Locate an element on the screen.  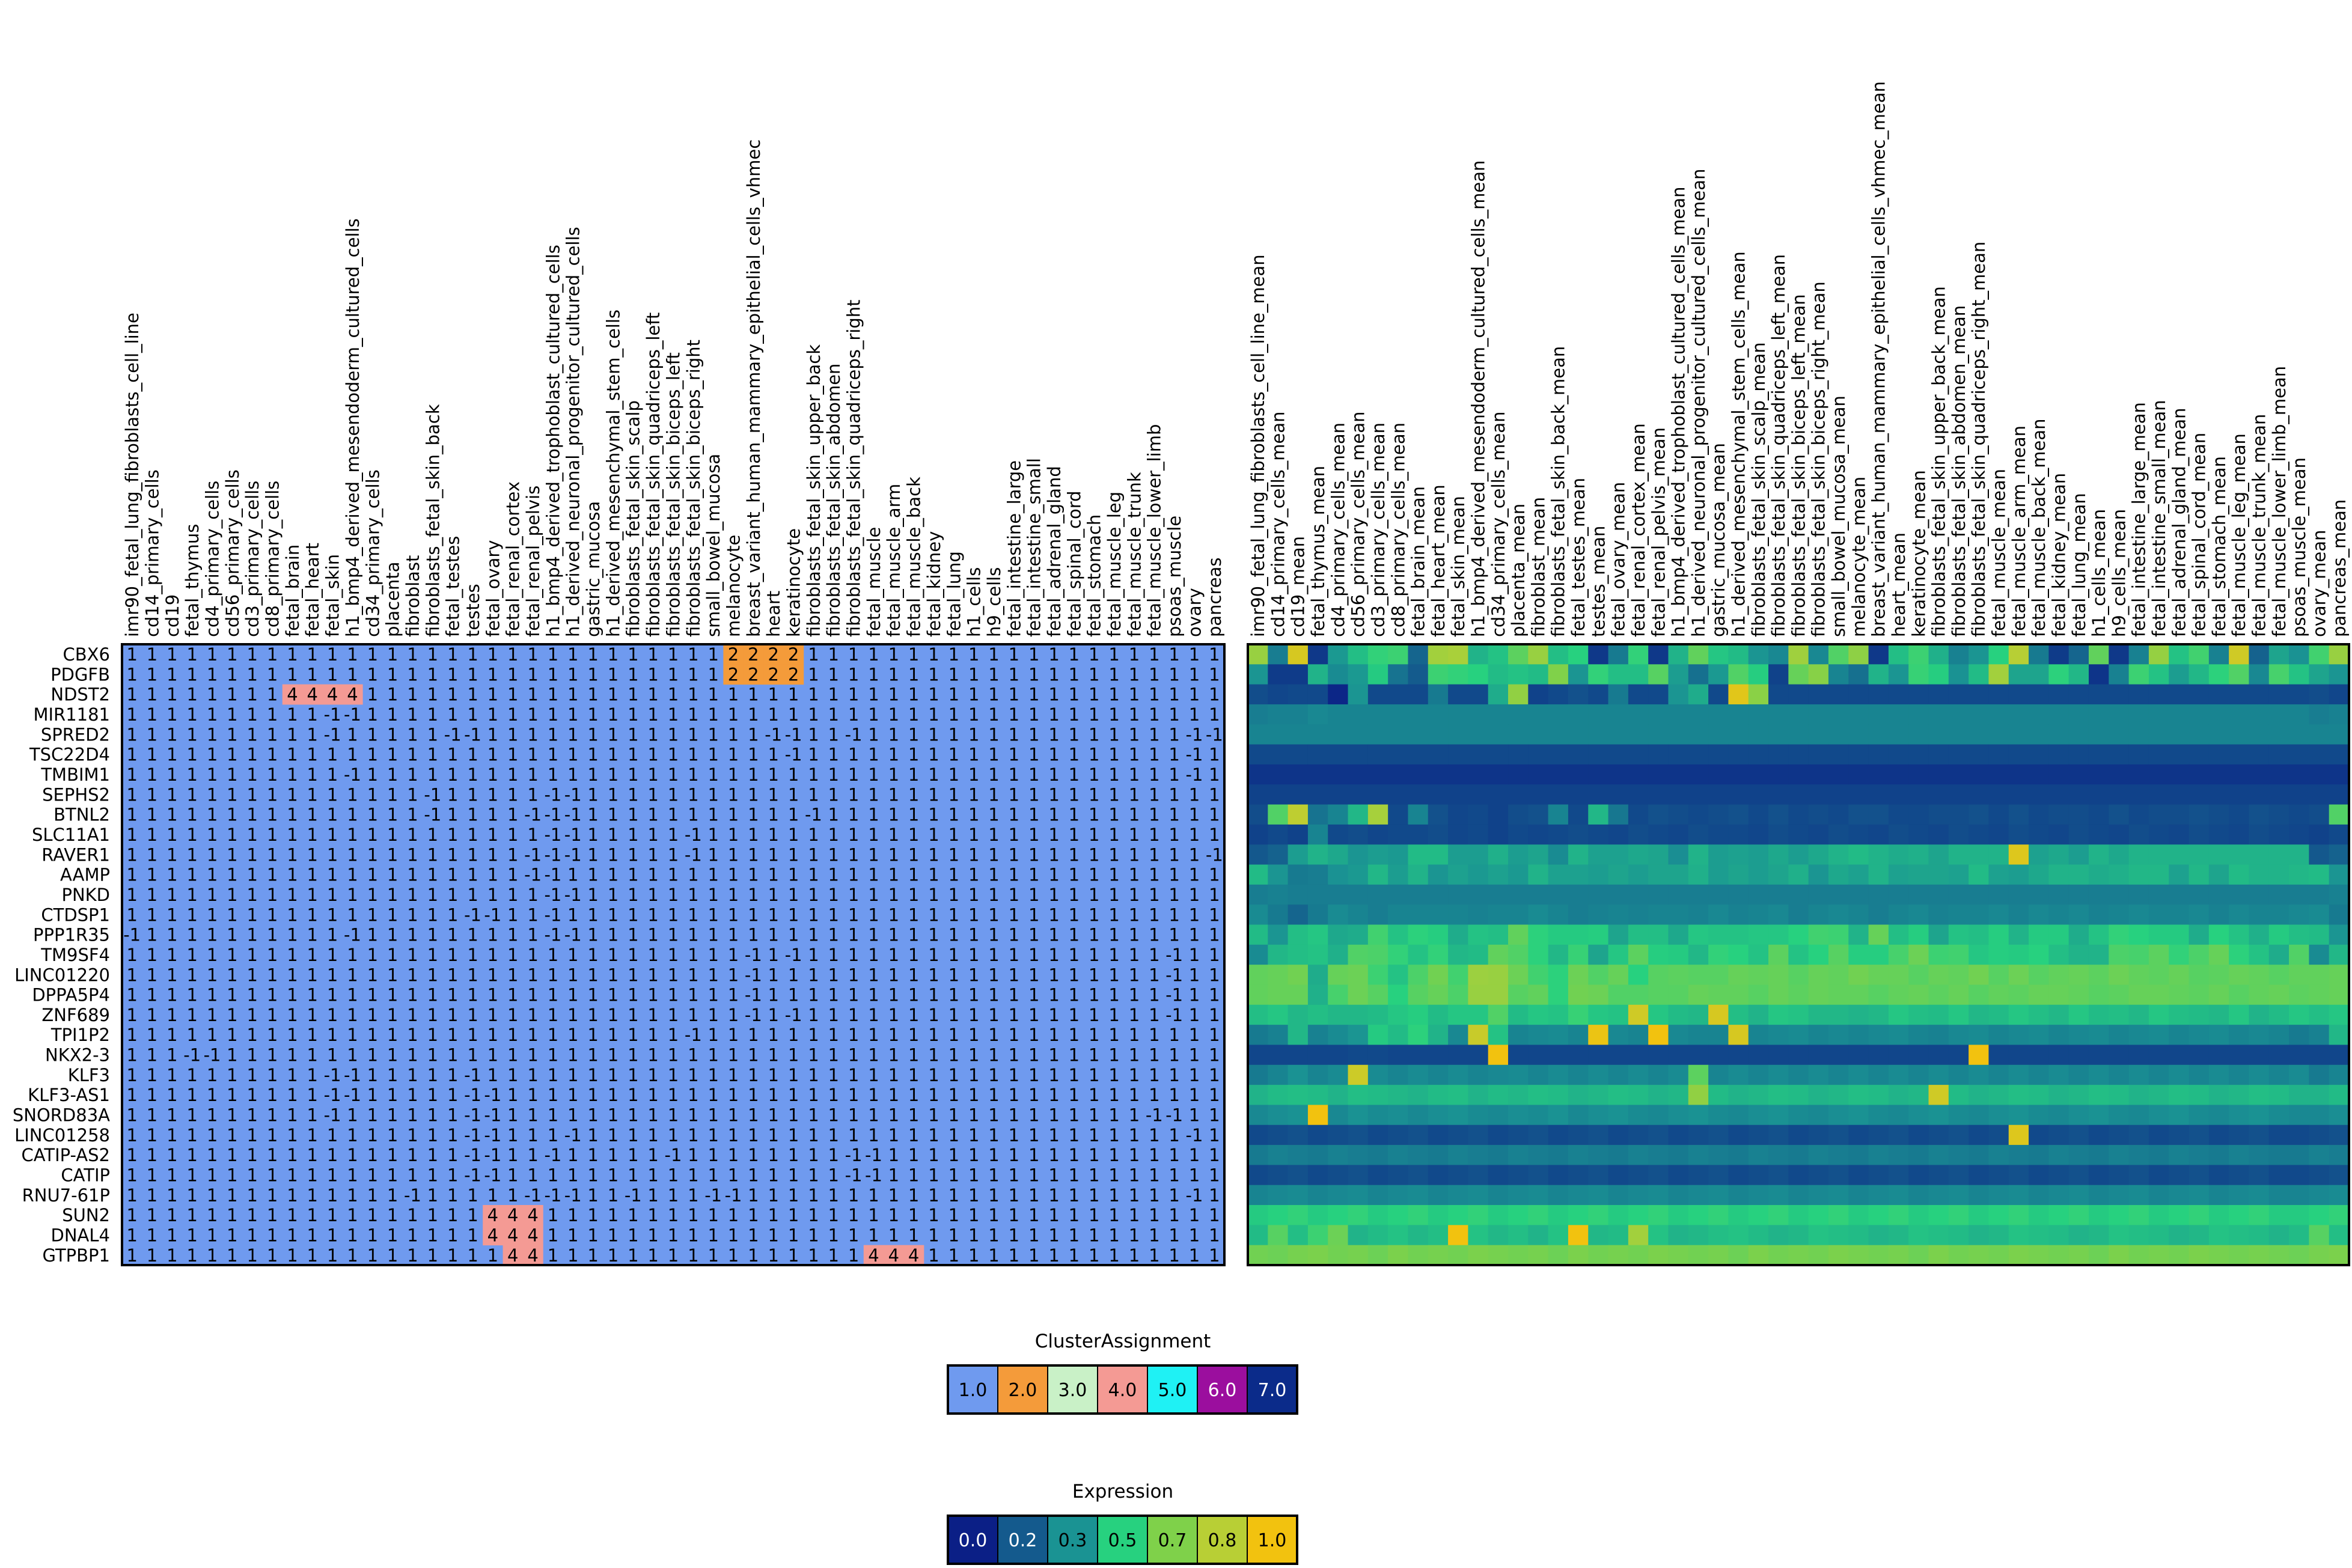
column-label: placenta is located at coordinates (393, 599).